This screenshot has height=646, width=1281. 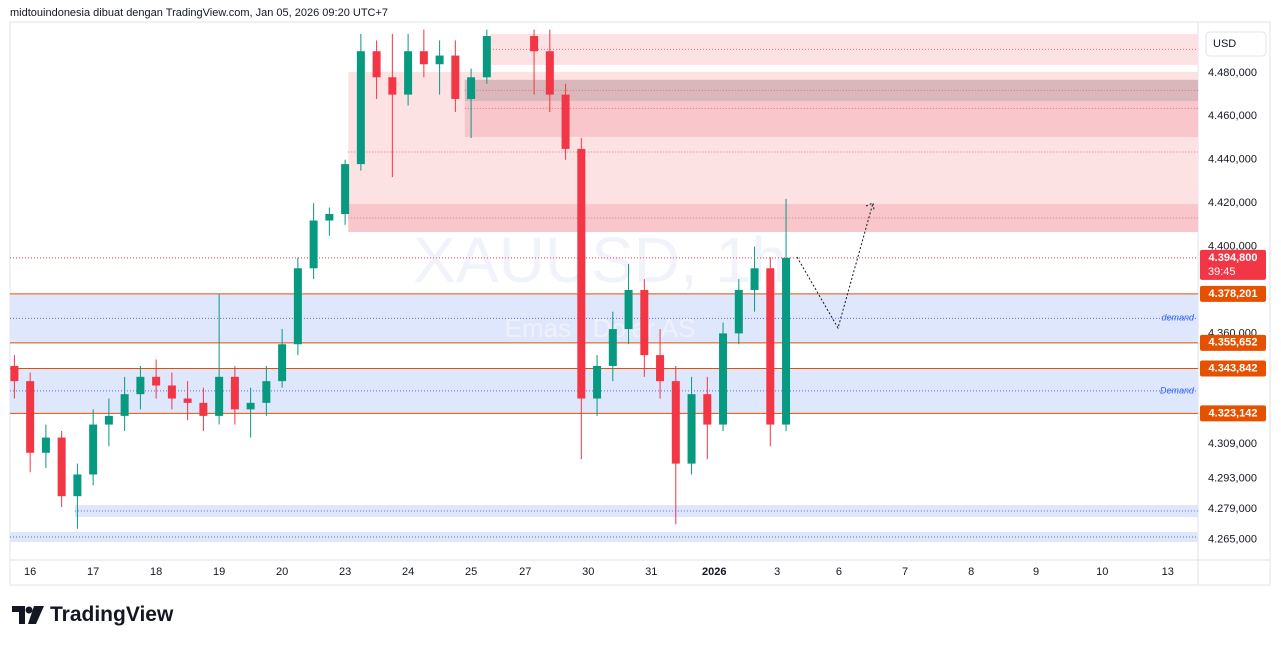 I want to click on x-tick-label: 10, so click(x=1102, y=572).